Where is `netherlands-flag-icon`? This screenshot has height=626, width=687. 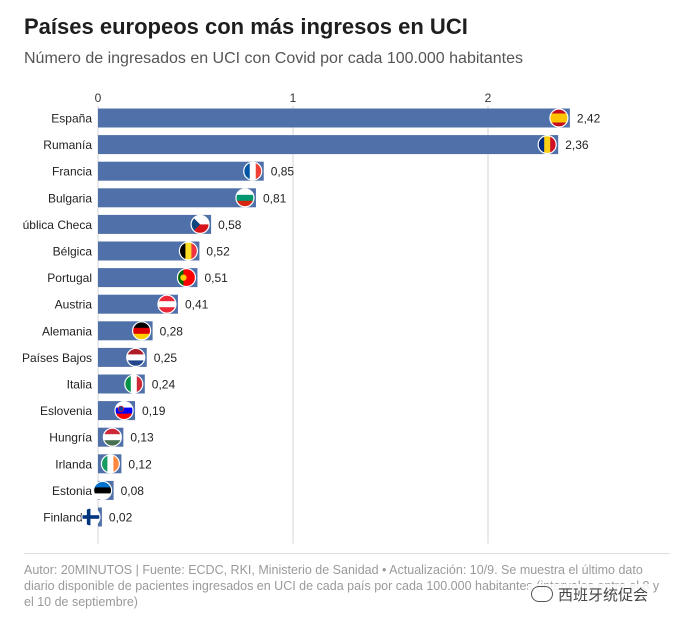
netherlands-flag-icon is located at coordinates (135, 357).